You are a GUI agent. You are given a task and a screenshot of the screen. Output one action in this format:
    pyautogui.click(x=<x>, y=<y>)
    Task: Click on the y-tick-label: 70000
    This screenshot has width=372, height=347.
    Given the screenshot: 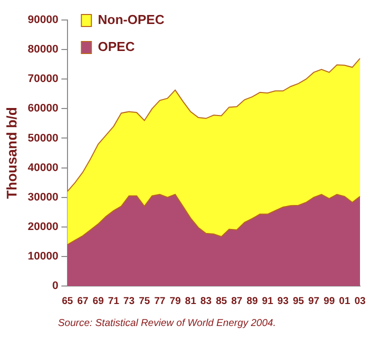 What is the action you would take?
    pyautogui.click(x=43, y=79)
    